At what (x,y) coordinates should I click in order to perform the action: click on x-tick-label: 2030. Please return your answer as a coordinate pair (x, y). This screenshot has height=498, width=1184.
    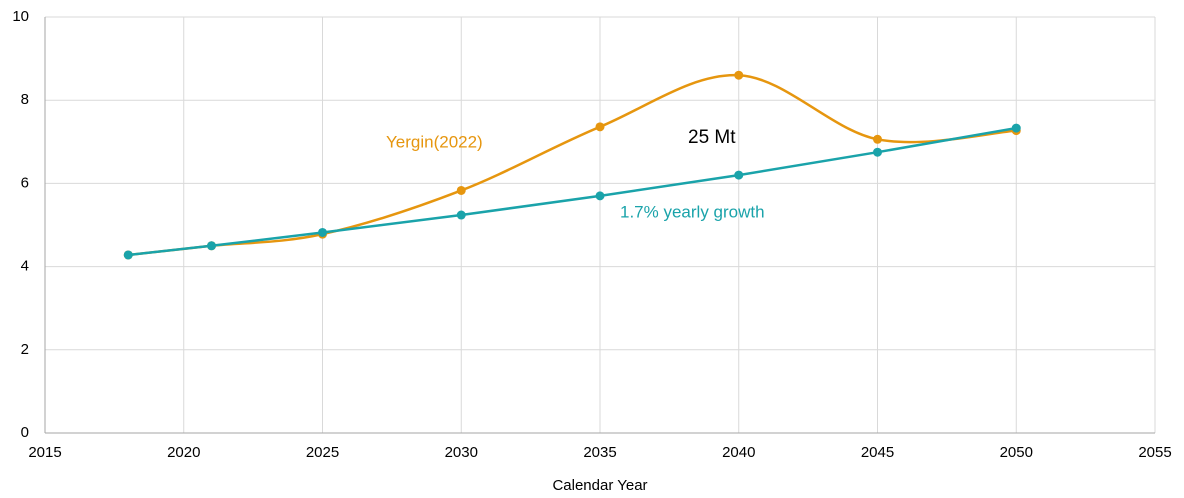
    Looking at the image, I should click on (461, 452).